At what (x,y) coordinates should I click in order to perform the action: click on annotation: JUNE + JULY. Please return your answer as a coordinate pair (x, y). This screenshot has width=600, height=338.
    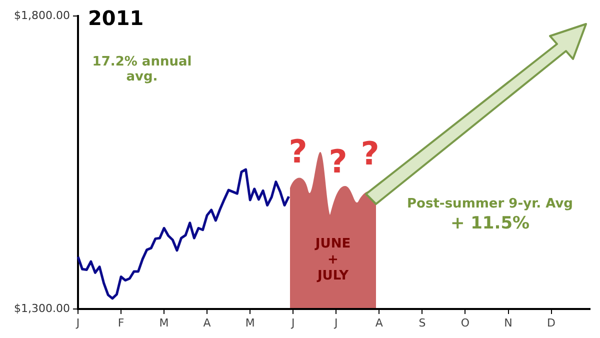
    Looking at the image, I should click on (332, 260).